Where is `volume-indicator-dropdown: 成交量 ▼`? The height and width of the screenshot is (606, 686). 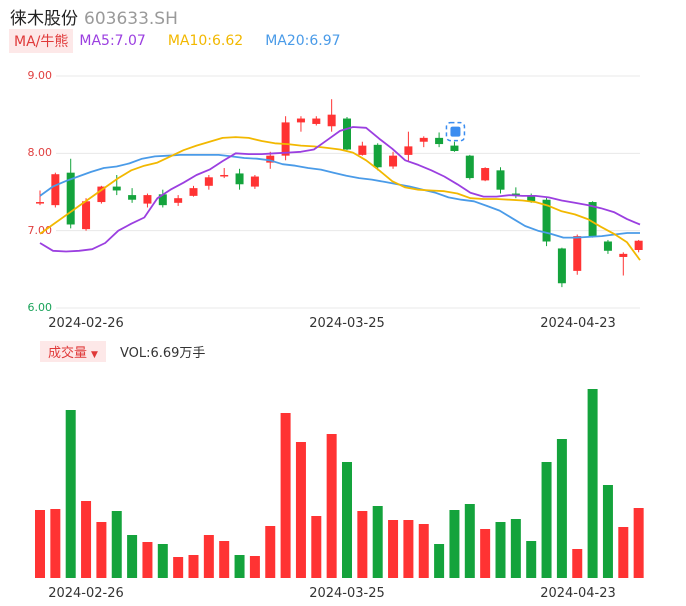
volume-indicator-dropdown: 成交量 ▼ is located at coordinates (73, 351).